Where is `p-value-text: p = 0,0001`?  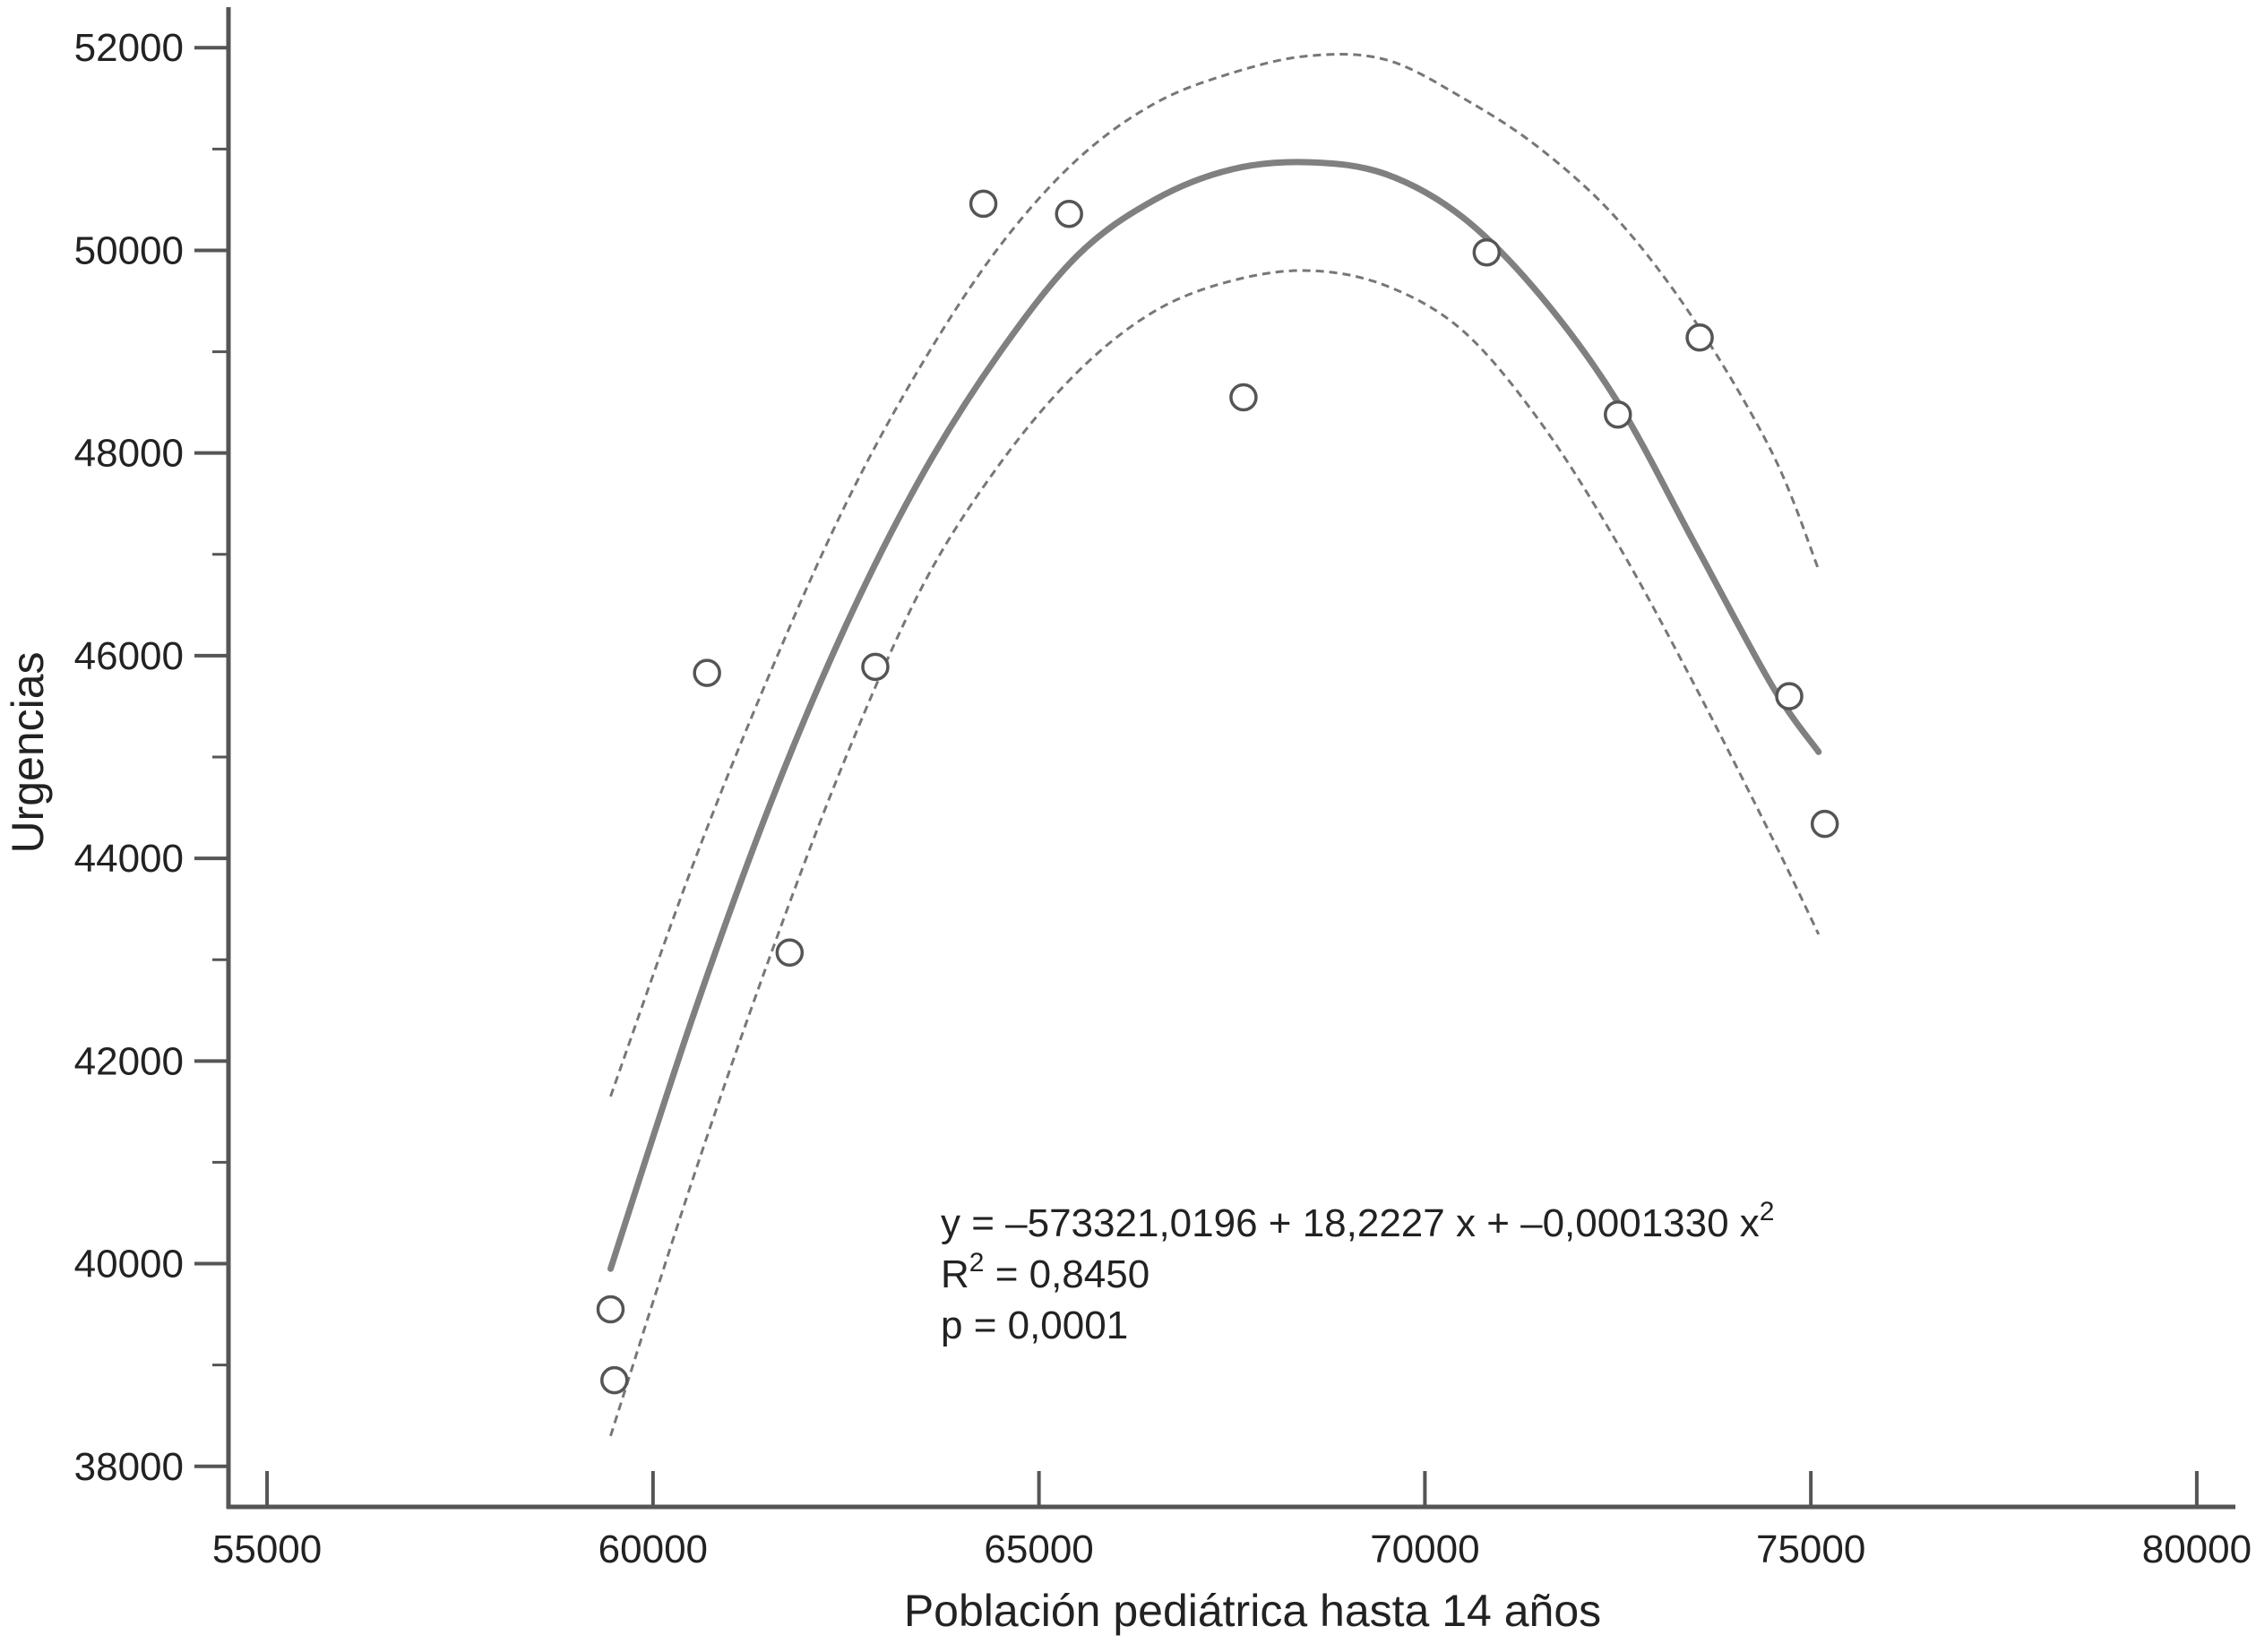 p-value-text: p = 0,0001 is located at coordinates (1034, 1325).